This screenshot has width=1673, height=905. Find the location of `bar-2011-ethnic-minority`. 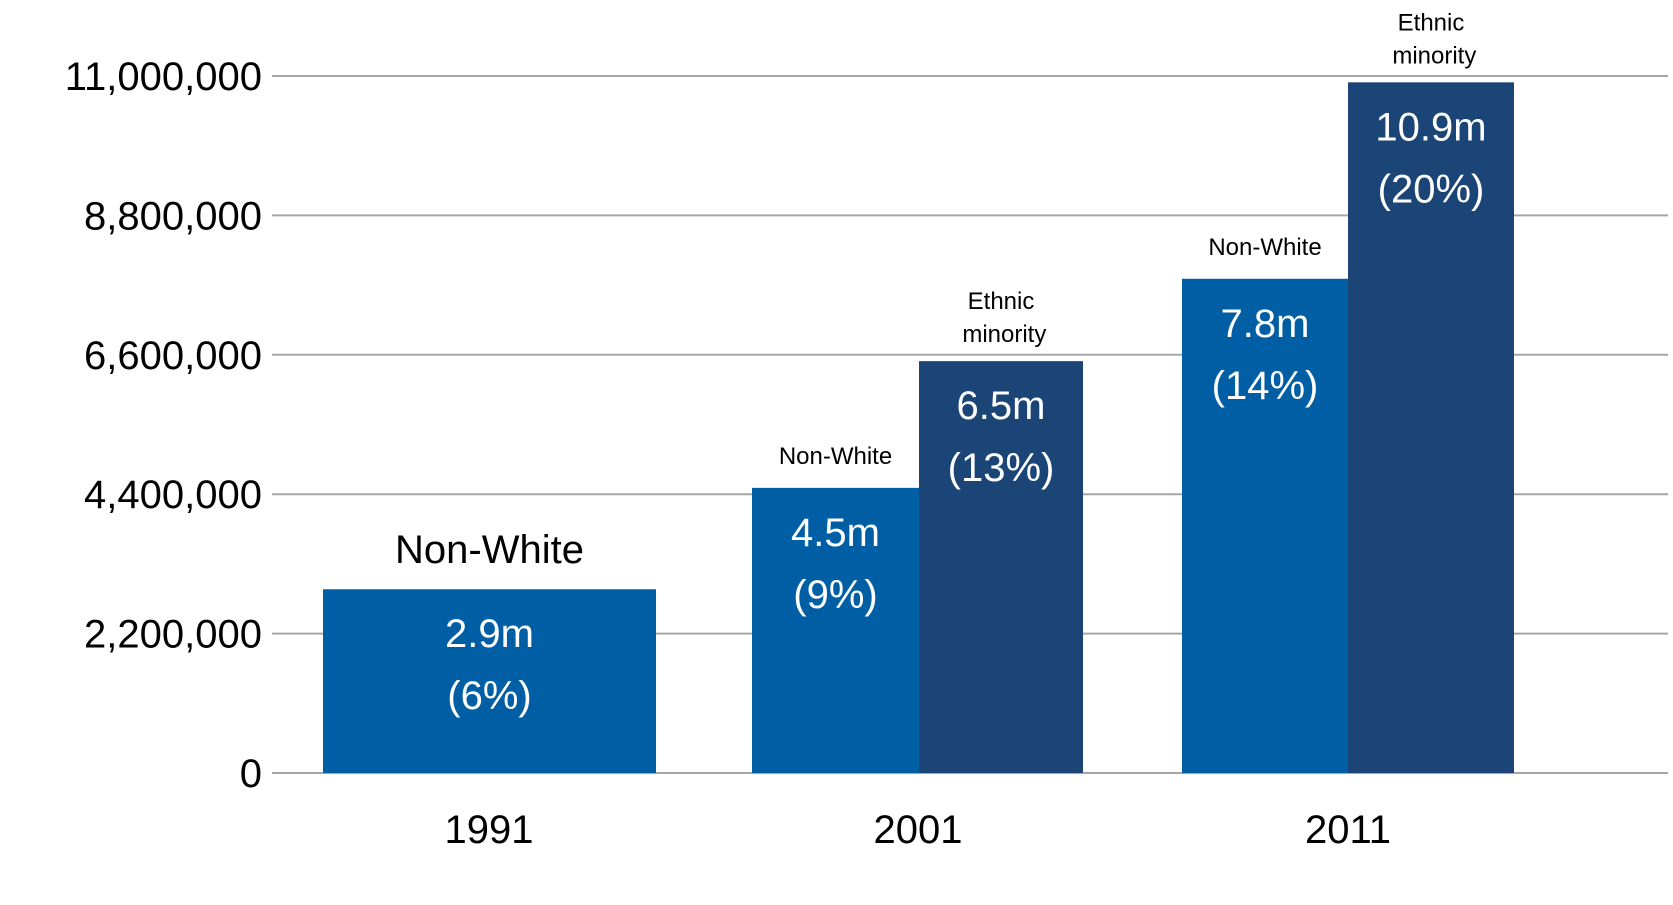

bar-2011-ethnic-minority is located at coordinates (1431, 427).